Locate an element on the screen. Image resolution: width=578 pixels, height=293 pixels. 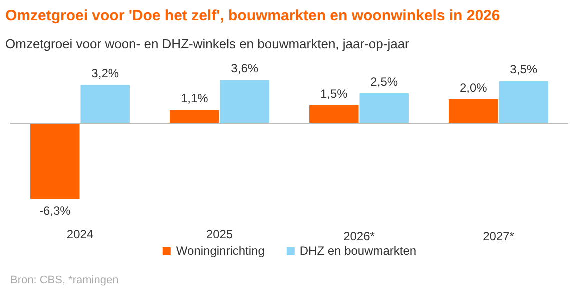
legend-label: Woninginrichting is located at coordinates (220, 251).